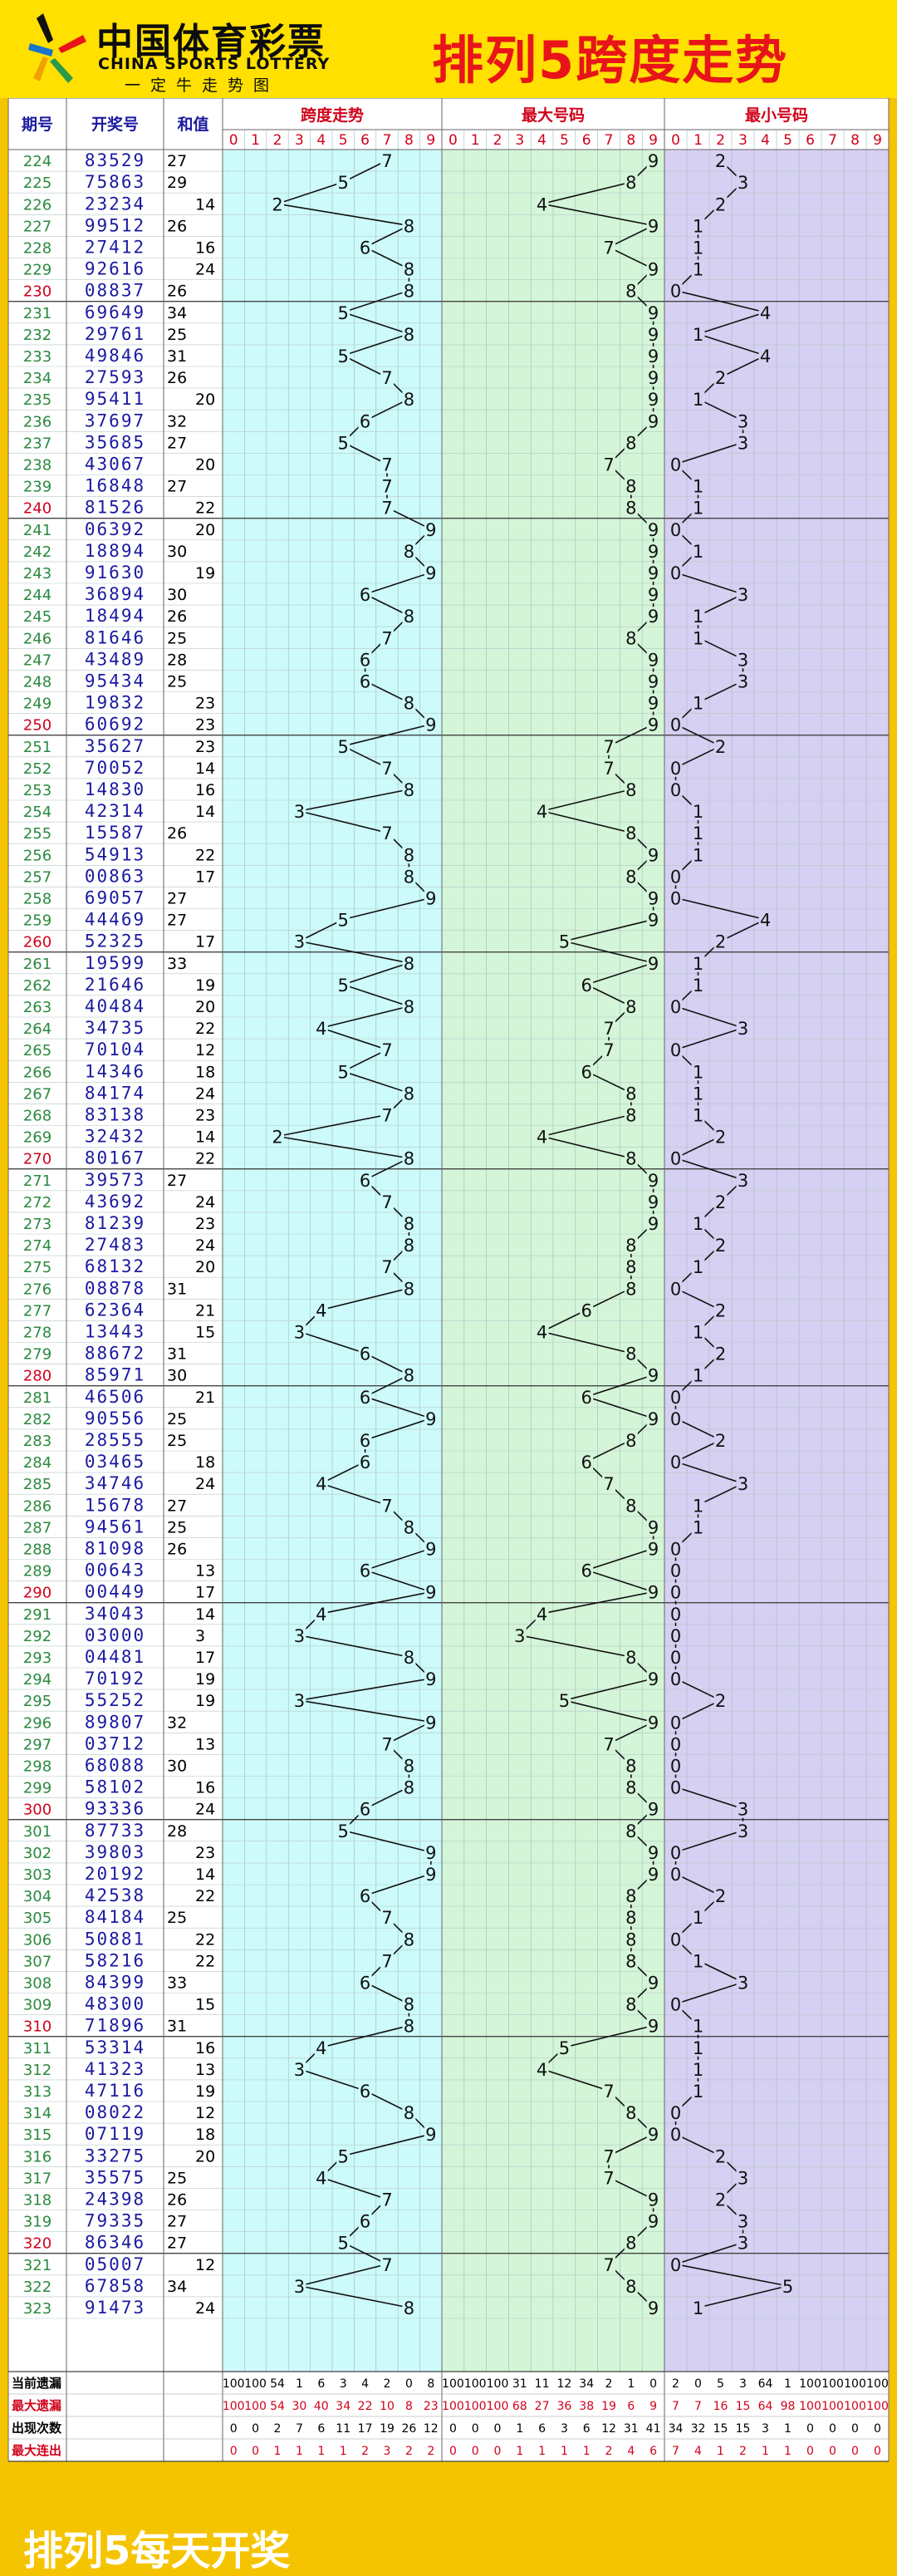  I want to click on digit-header: 5, so click(788, 140).